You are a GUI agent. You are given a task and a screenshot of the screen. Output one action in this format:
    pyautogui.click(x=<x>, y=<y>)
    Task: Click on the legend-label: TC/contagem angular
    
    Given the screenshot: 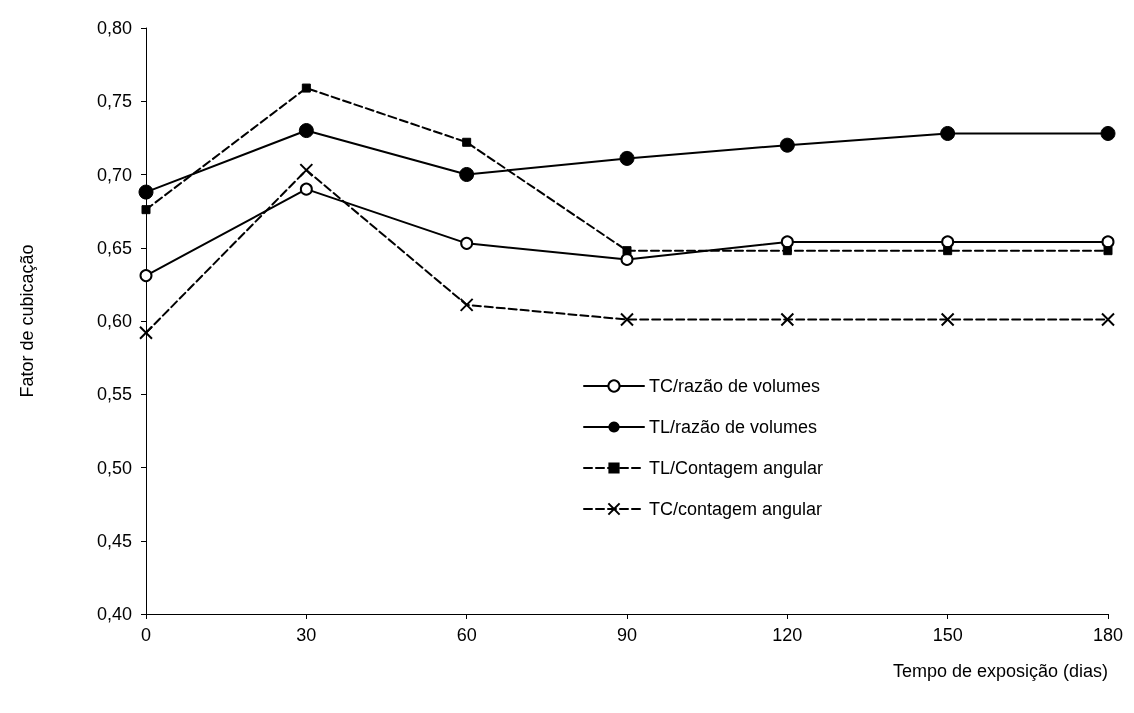 What is the action you would take?
    pyautogui.click(x=736, y=509)
    